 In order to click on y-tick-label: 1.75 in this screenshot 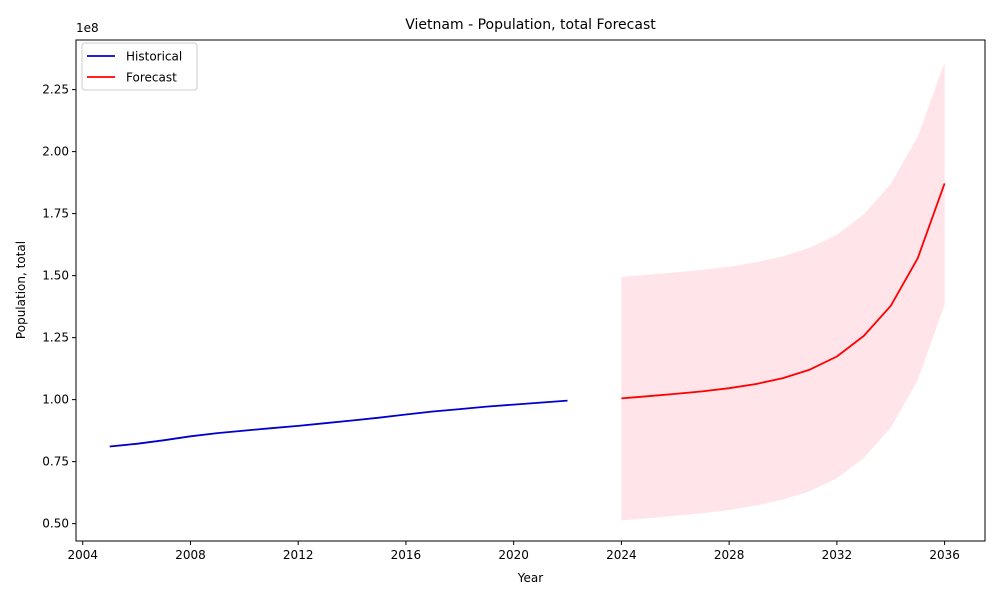, I will do `click(55, 214)`.